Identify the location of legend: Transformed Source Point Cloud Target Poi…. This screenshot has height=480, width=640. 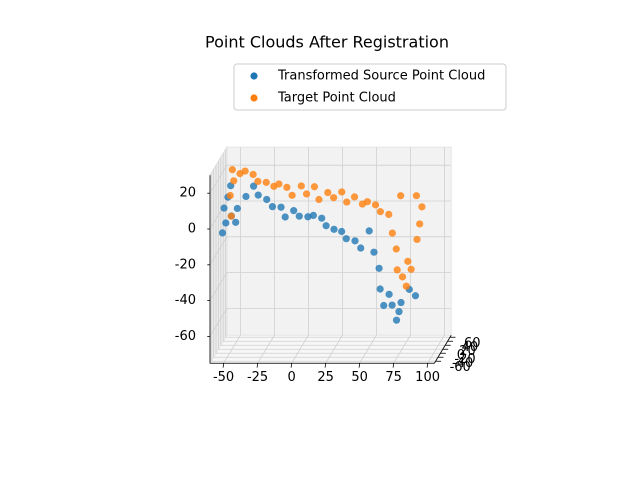
(367, 87).